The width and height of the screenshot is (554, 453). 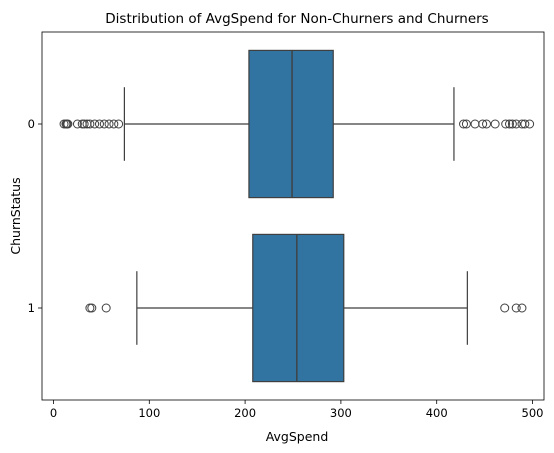 What do you see at coordinates (31, 124) in the screenshot?
I see `y-tick-label: 0` at bounding box center [31, 124].